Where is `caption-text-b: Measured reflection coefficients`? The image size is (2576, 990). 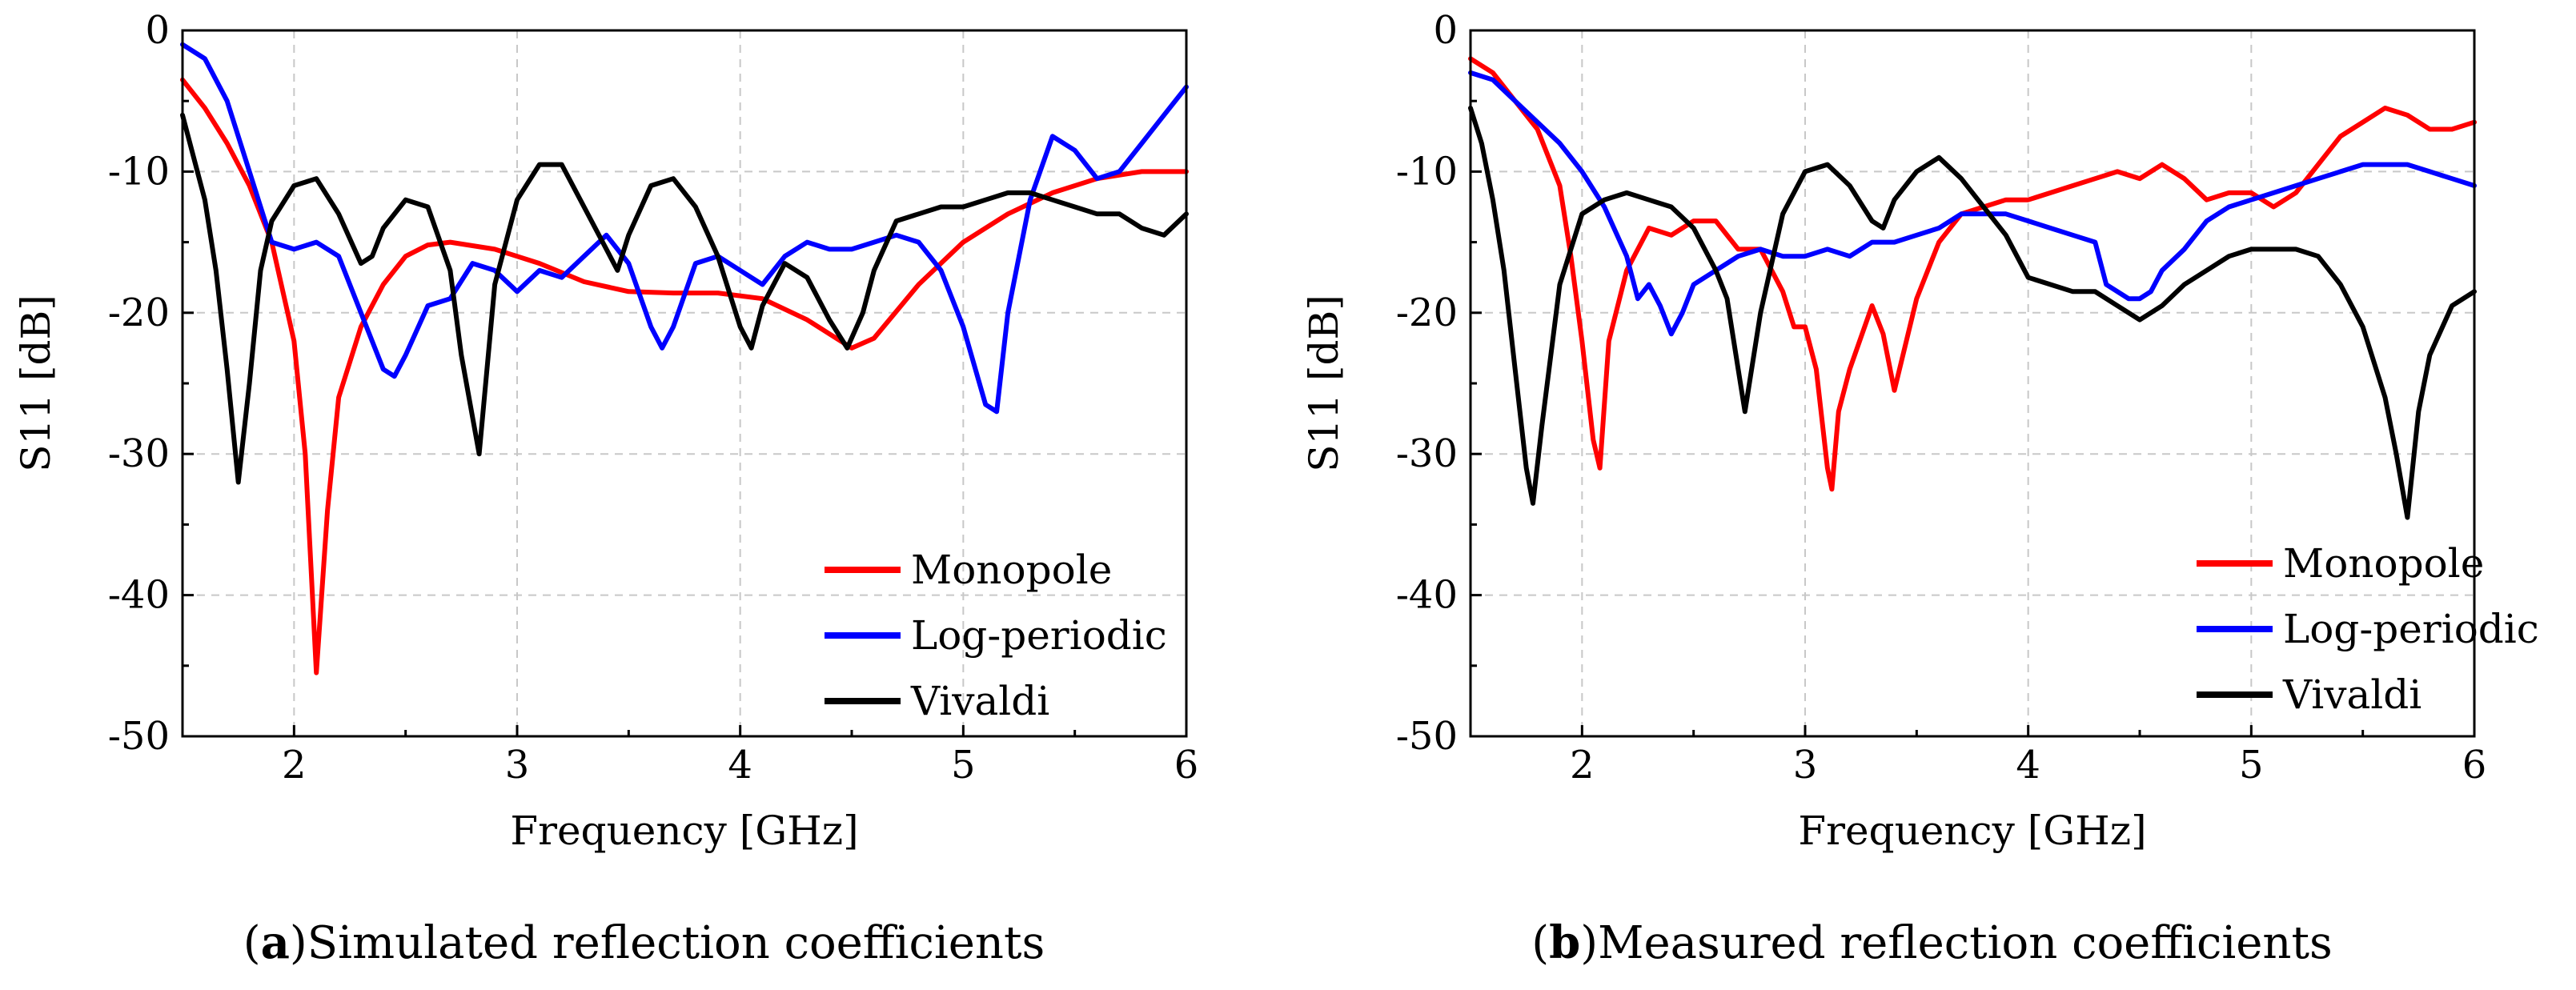
caption-text-b: Measured reflection coefficients is located at coordinates (1965, 943).